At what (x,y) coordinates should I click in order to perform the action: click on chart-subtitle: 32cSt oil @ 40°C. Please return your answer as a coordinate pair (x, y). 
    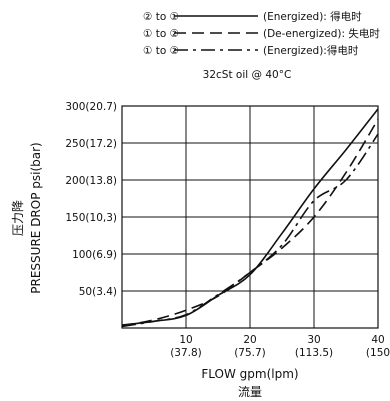
    Looking at the image, I should click on (247, 75).